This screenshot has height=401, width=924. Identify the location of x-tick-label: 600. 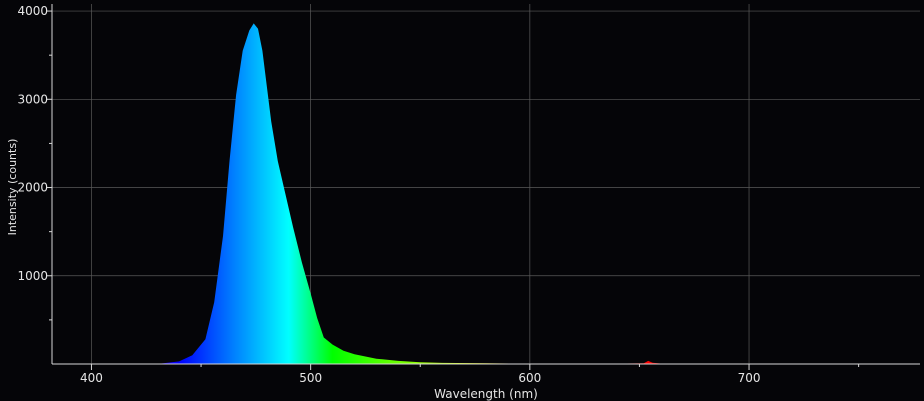
(529, 378).